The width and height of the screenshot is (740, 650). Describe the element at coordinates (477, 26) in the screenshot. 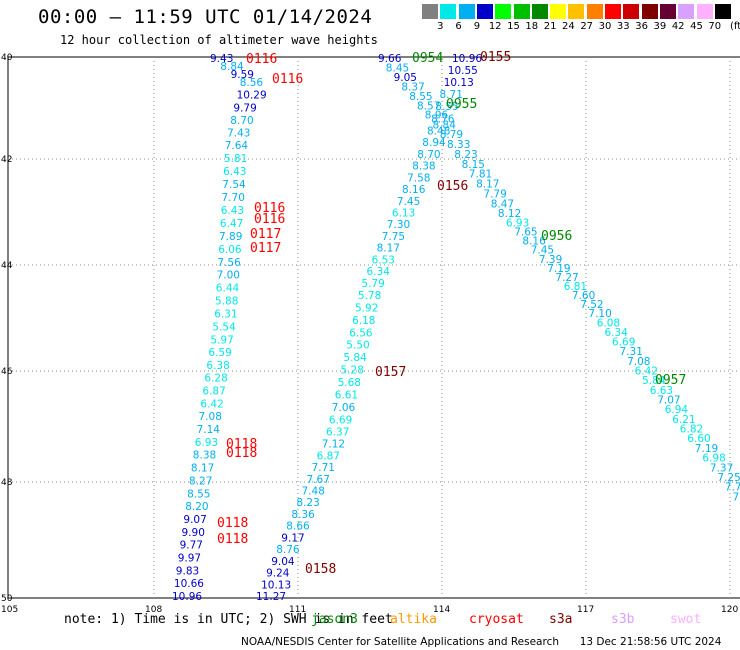

I see `color-scale-tick: 9` at that location.